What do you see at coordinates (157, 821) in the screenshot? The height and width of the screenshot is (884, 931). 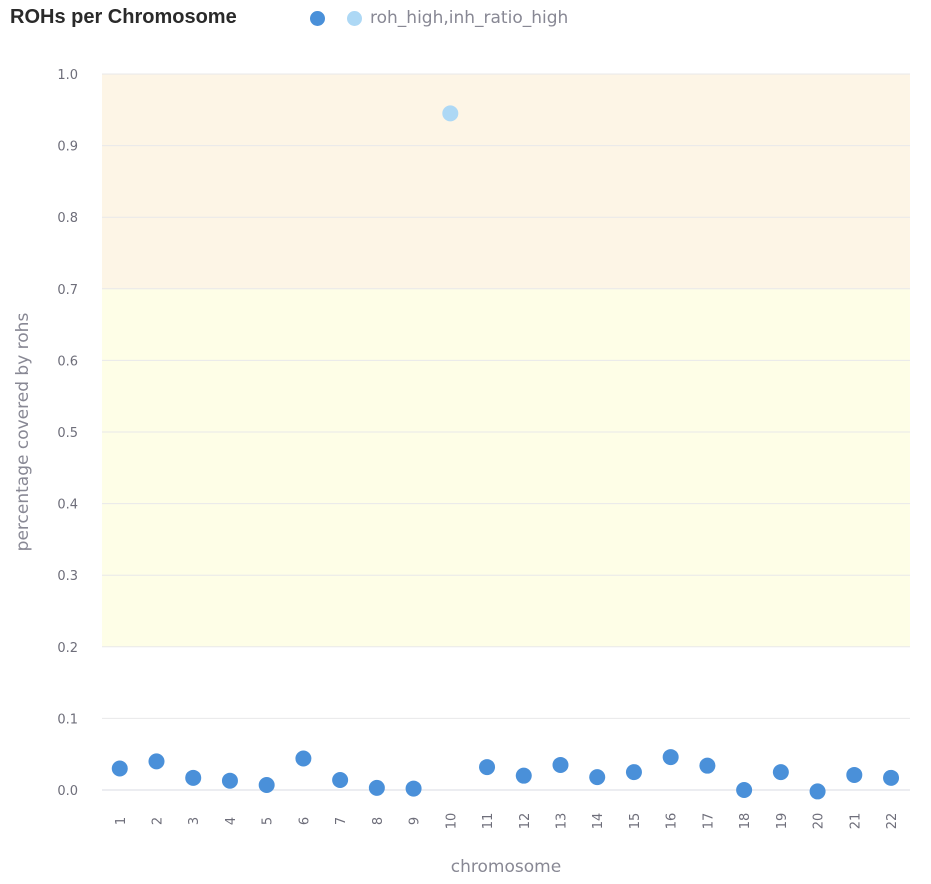 I see `x-tick-label: 2` at bounding box center [157, 821].